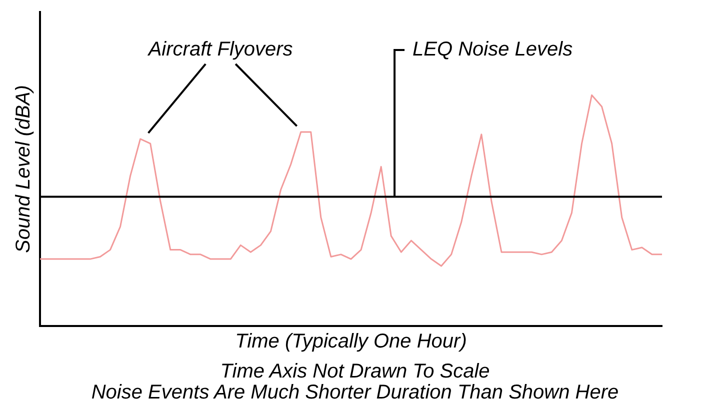 The image size is (710, 415). What do you see at coordinates (23, 169) in the screenshot?
I see `y-axis-title: Sound Level (dBA)` at bounding box center [23, 169].